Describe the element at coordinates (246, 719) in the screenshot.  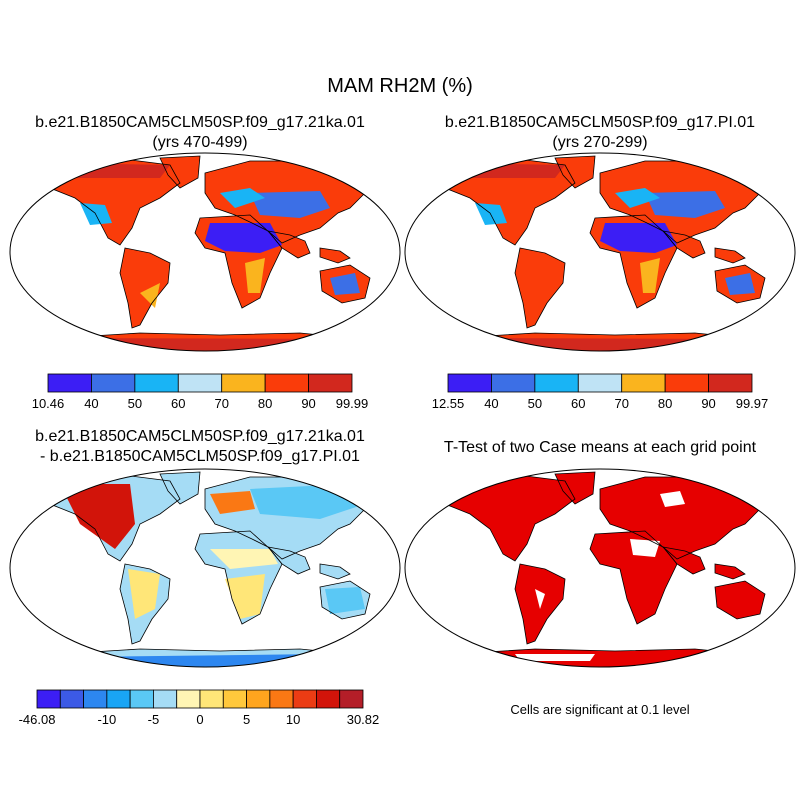
I see `colorbar-tick-label: 5` at that location.